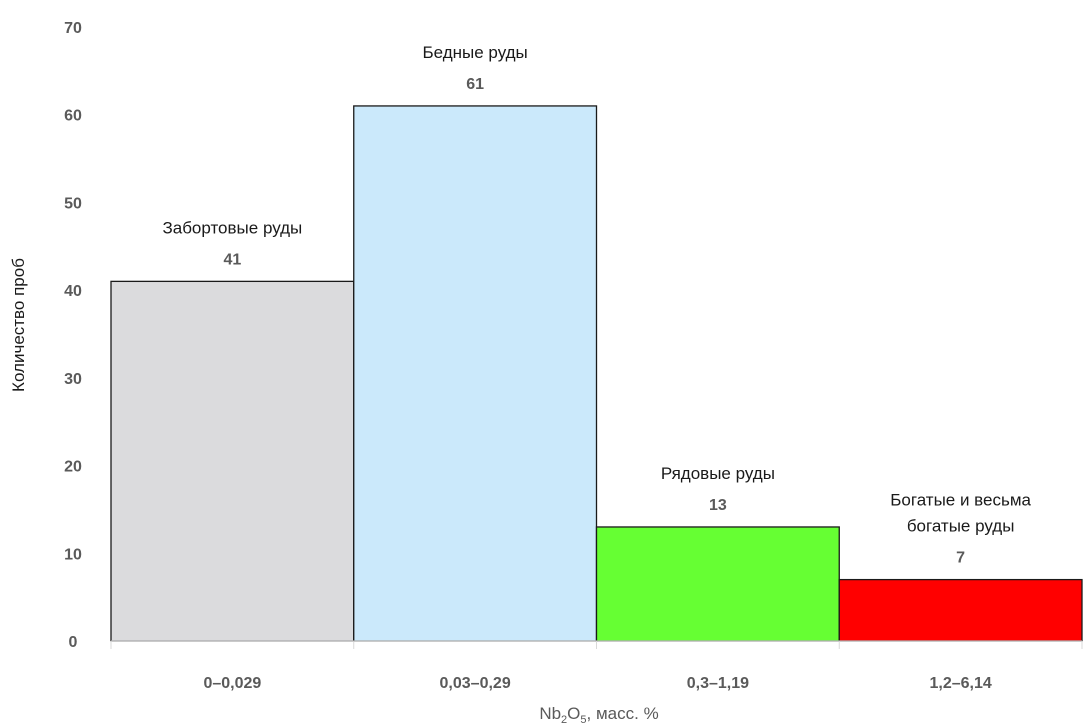 This screenshot has height=725, width=1083. Describe the element at coordinates (961, 526) in the screenshot. I see `bar-annotation: богатые руды` at that location.